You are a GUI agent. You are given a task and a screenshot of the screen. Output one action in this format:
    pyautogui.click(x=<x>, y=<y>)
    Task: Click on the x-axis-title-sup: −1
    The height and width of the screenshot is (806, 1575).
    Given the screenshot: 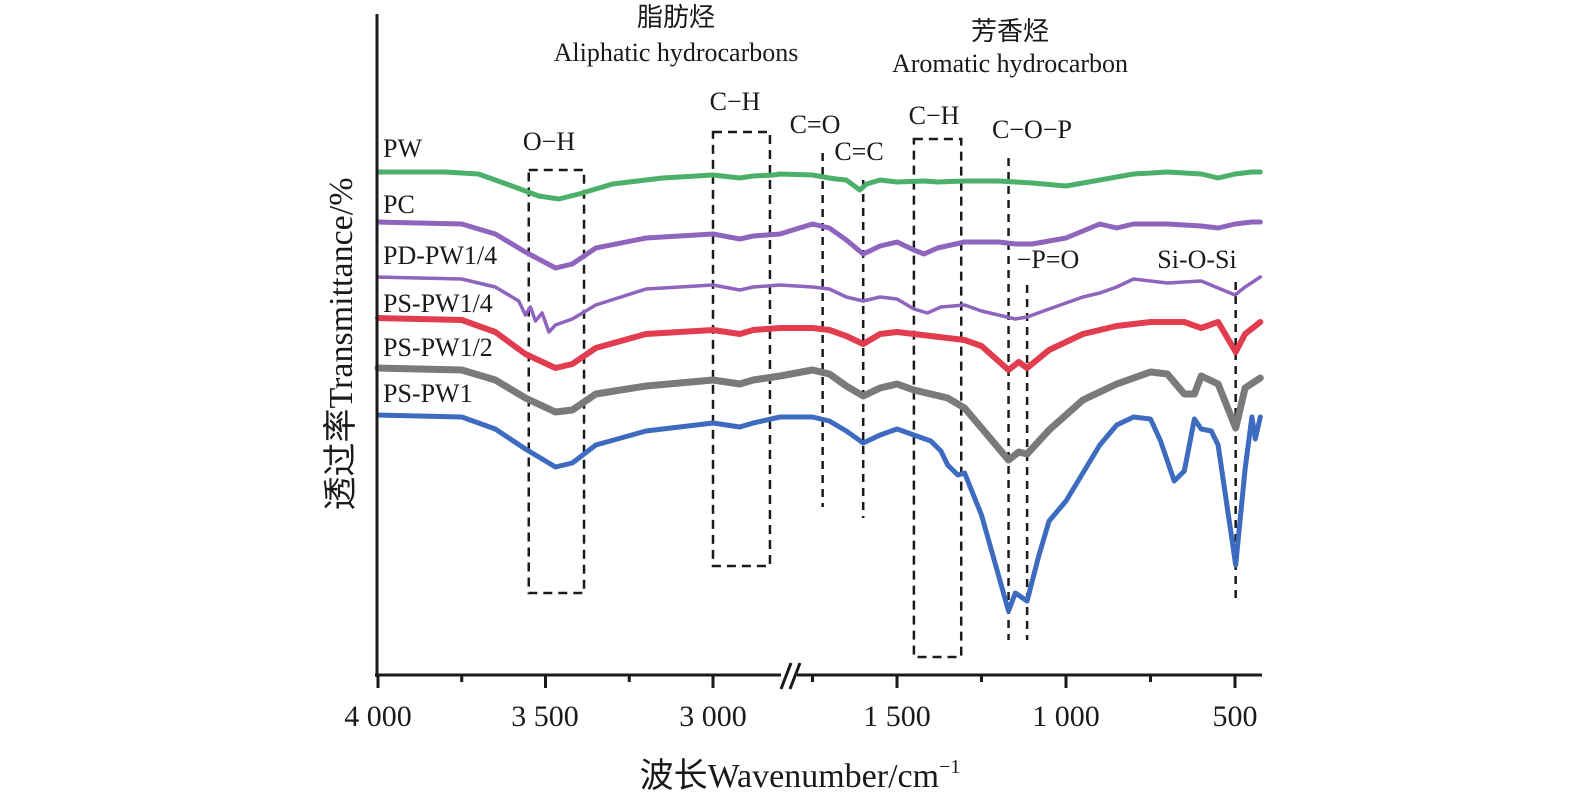 What is the action you would take?
    pyautogui.click(x=949, y=767)
    